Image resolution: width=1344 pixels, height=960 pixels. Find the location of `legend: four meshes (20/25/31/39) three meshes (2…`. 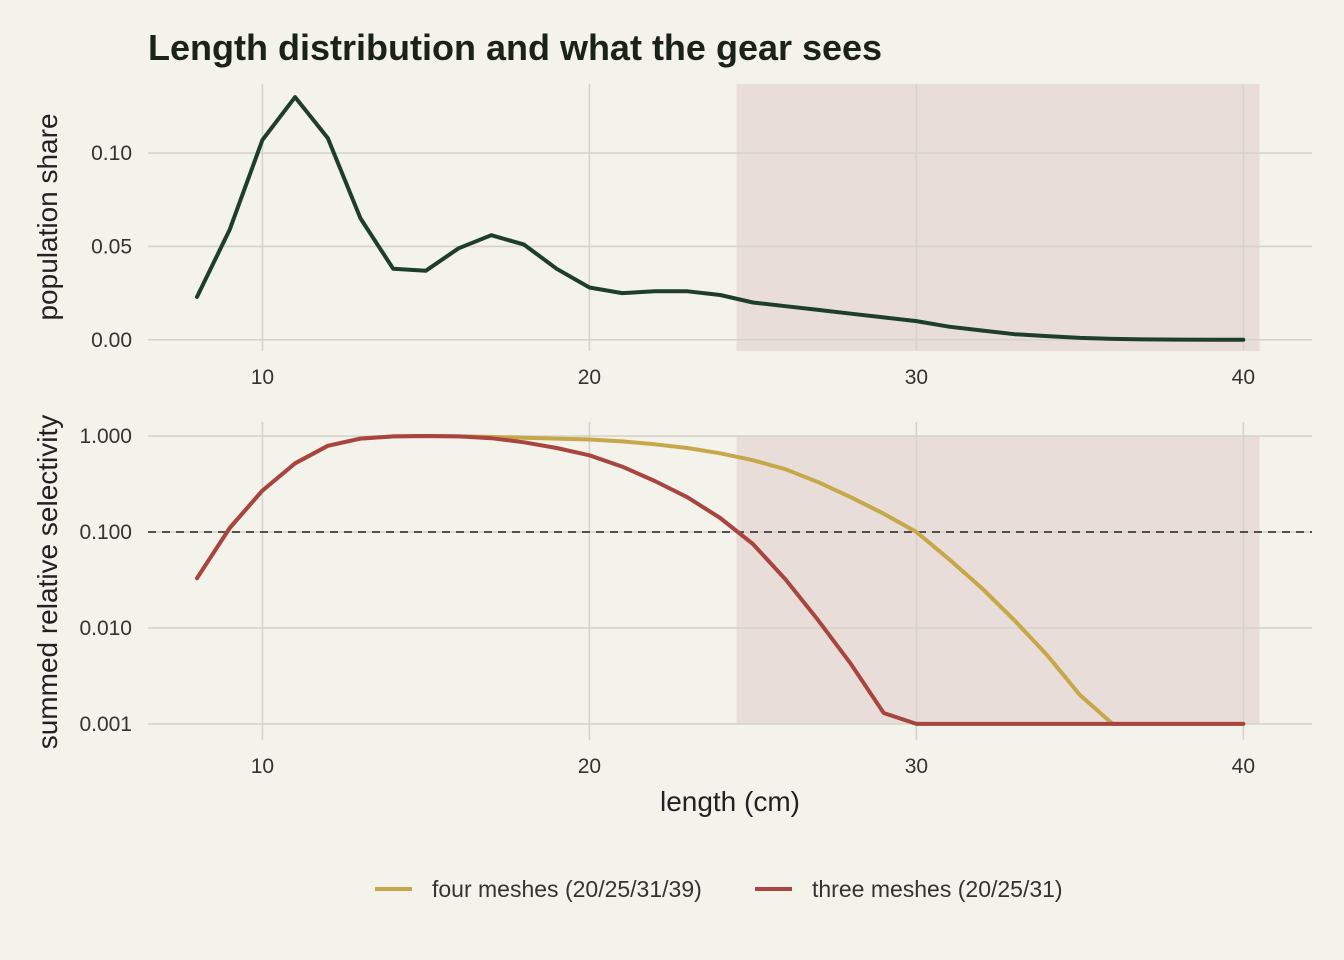

legend: four meshes (20/25/31/39) three meshes (2… is located at coordinates (719, 889).